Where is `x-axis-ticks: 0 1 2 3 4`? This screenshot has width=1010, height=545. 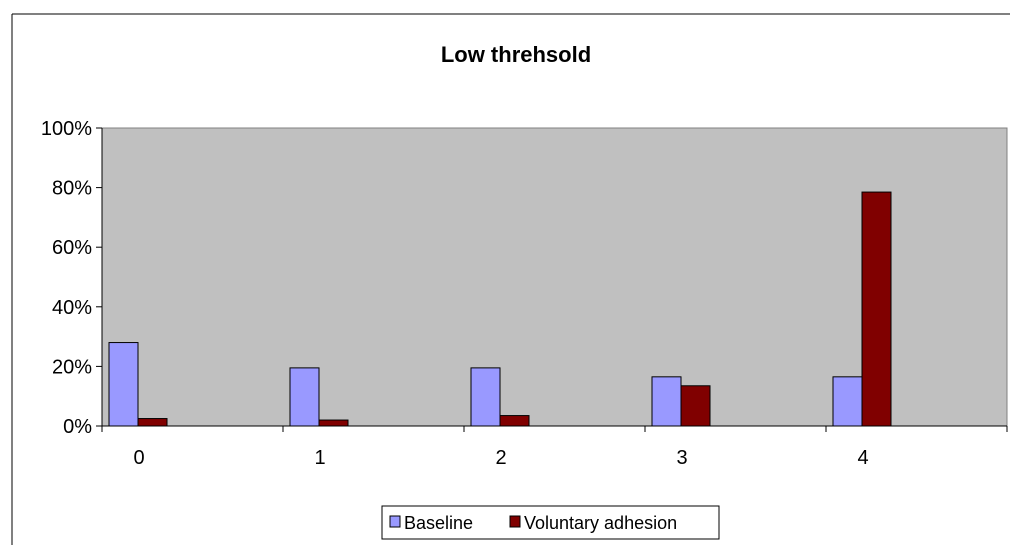 x-axis-ticks: 0 1 2 3 4 is located at coordinates (554, 447).